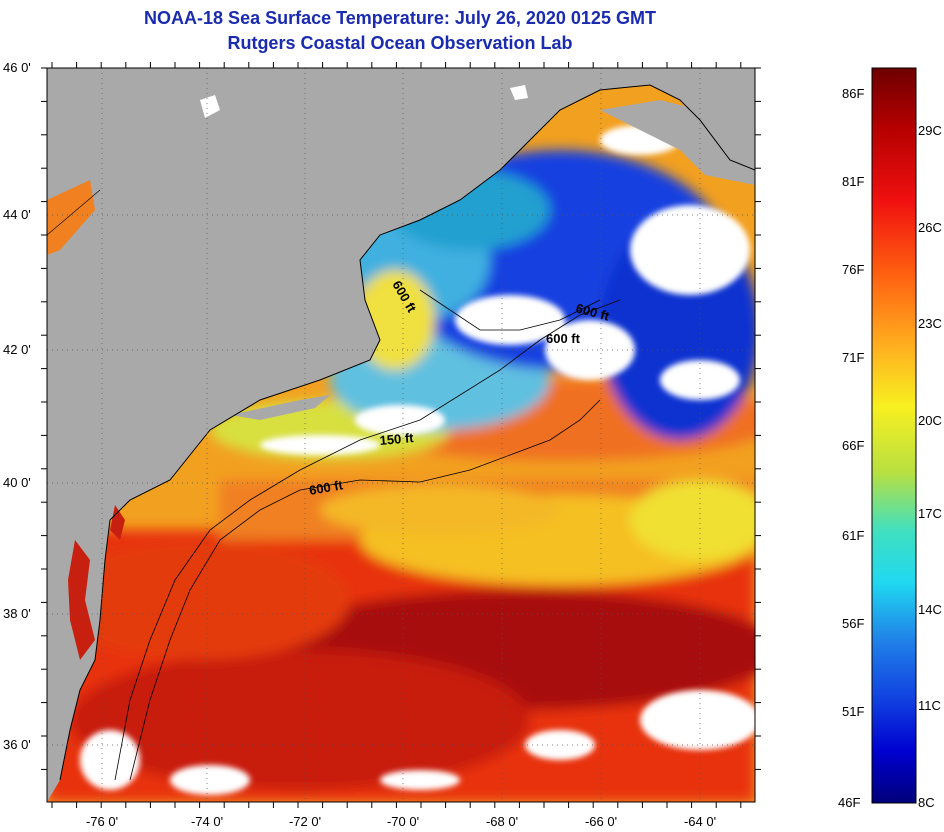  I want to click on f-label: 61F, so click(853, 535).